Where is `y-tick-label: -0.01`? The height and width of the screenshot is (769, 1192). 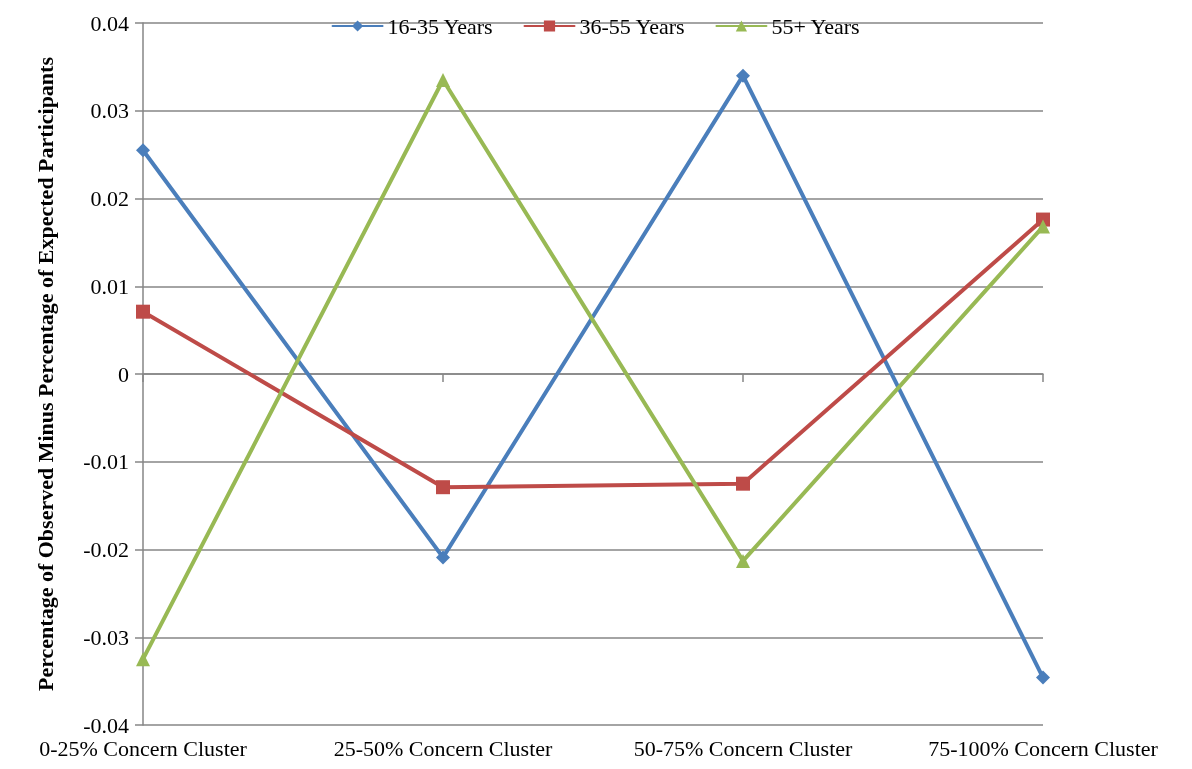
y-tick-label: -0.01 is located at coordinates (106, 462).